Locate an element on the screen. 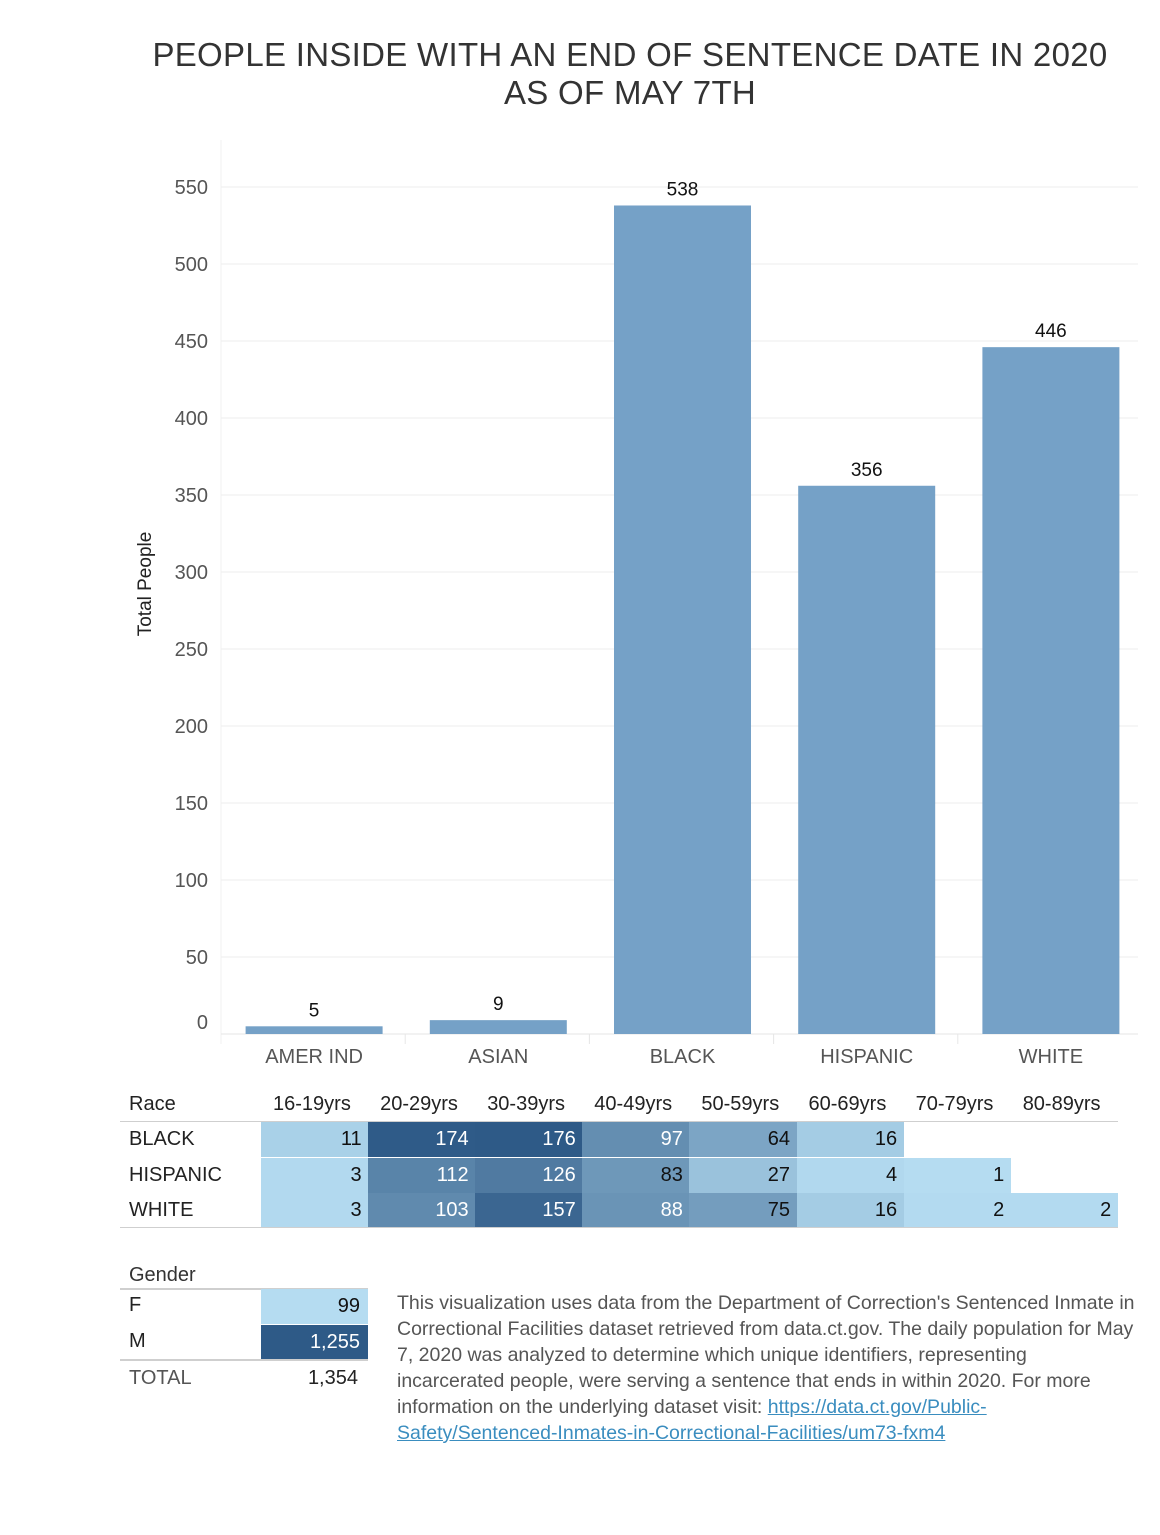  race-age-cell: 11 is located at coordinates (315, 1139).